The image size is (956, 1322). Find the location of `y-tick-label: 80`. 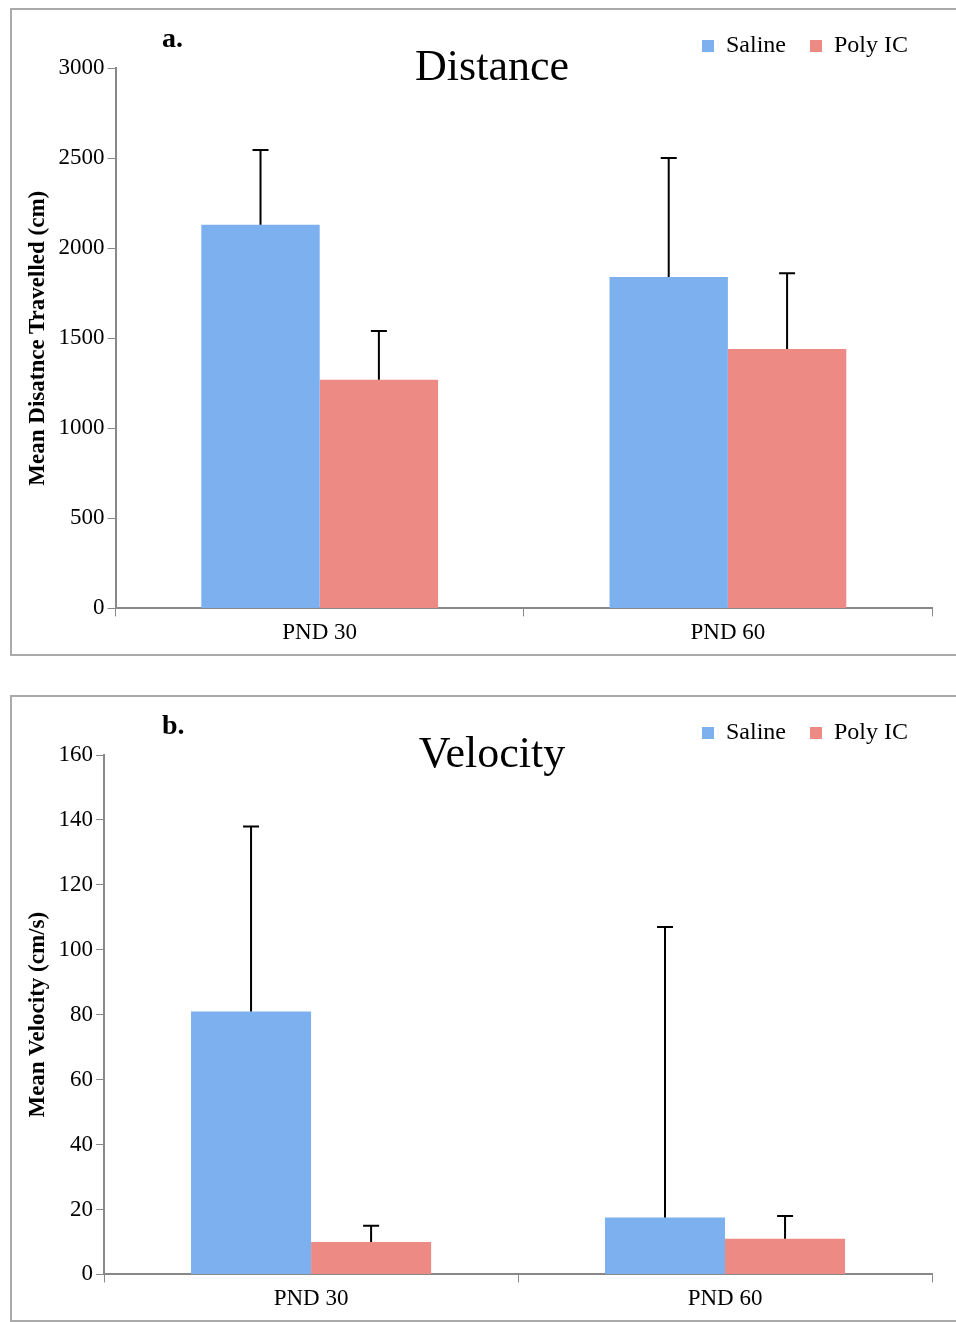

y-tick-label: 80 is located at coordinates (82, 1013).